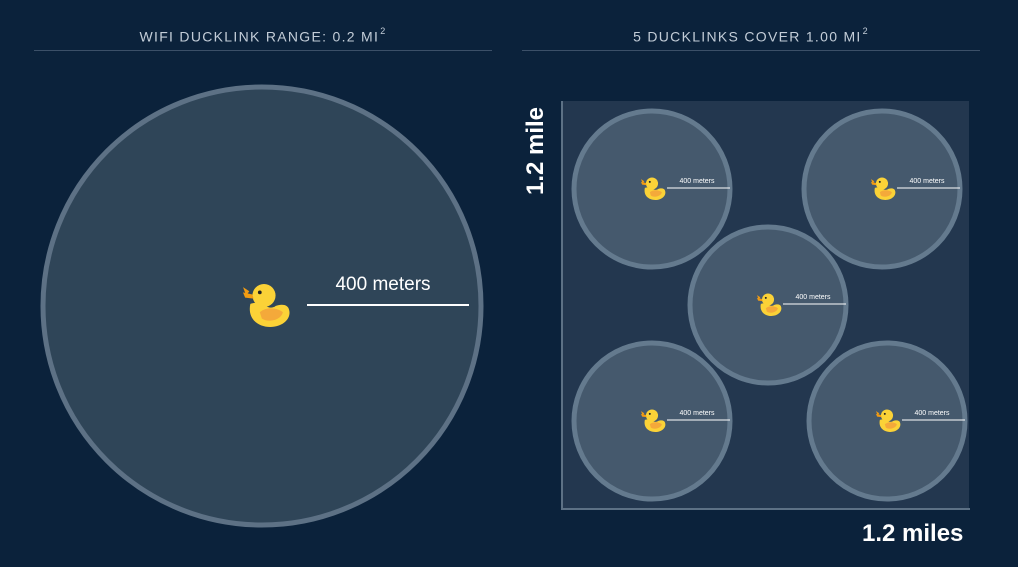 Image resolution: width=1018 pixels, height=567 pixels. What do you see at coordinates (259, 36) in the screenshot?
I see `left-title-text: WIFI DUCKLINK RANGE: 0.2 MI` at bounding box center [259, 36].